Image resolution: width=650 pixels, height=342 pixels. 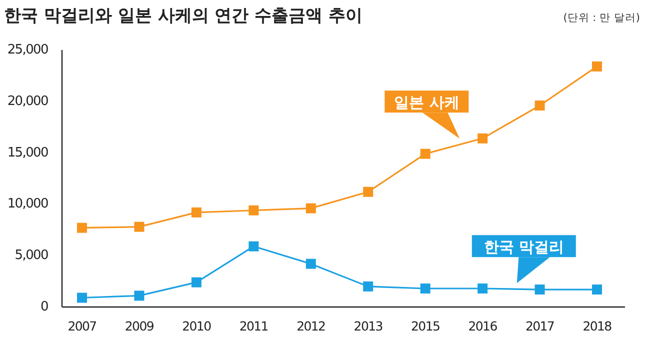 What do you see at coordinates (601, 18) in the screenshot?
I see `chart-subtitle: (단위 : 만 달러)` at bounding box center [601, 18].